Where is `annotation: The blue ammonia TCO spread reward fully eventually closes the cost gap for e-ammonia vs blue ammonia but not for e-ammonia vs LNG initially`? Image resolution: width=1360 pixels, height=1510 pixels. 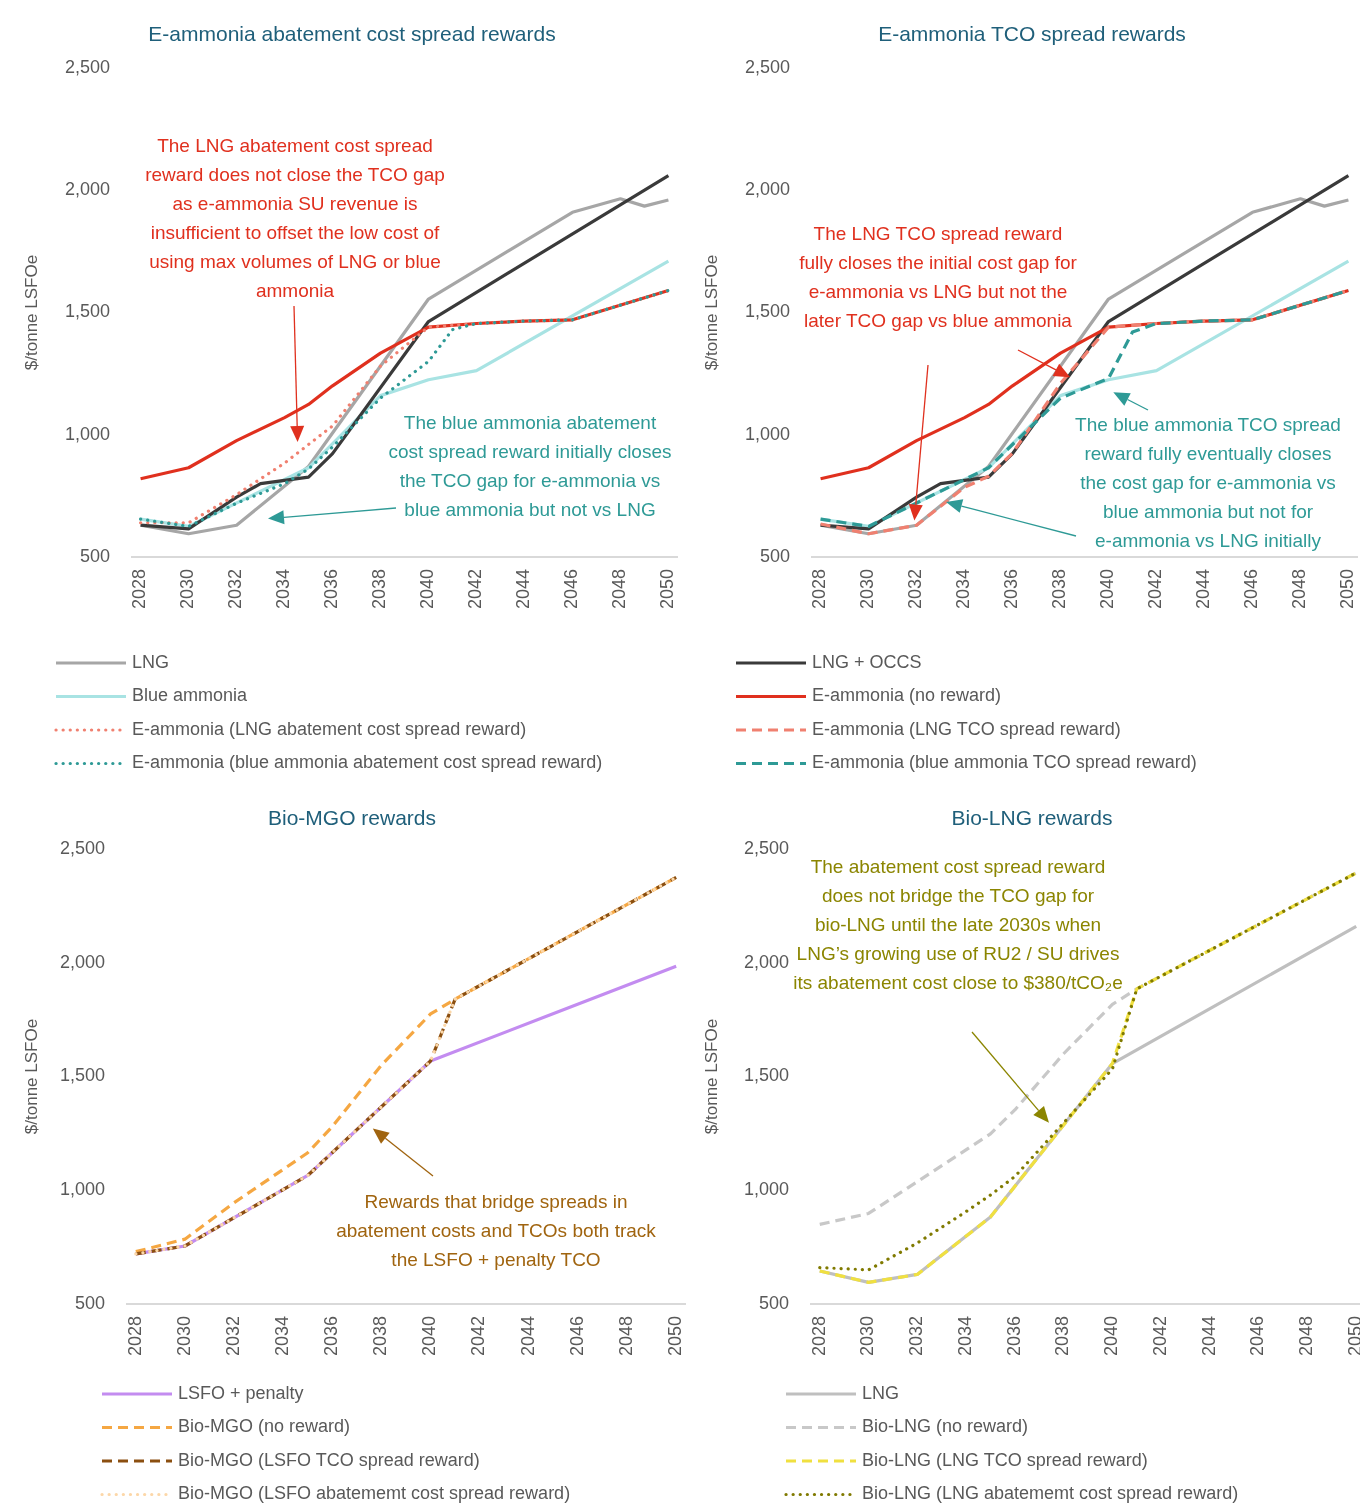 annotation: The blue ammonia TCO spread reward fully eventually closes the cost gap for e-ammonia vs blue ammonia but not for e-ammonia vs LNG initially is located at coordinates (1208, 483).